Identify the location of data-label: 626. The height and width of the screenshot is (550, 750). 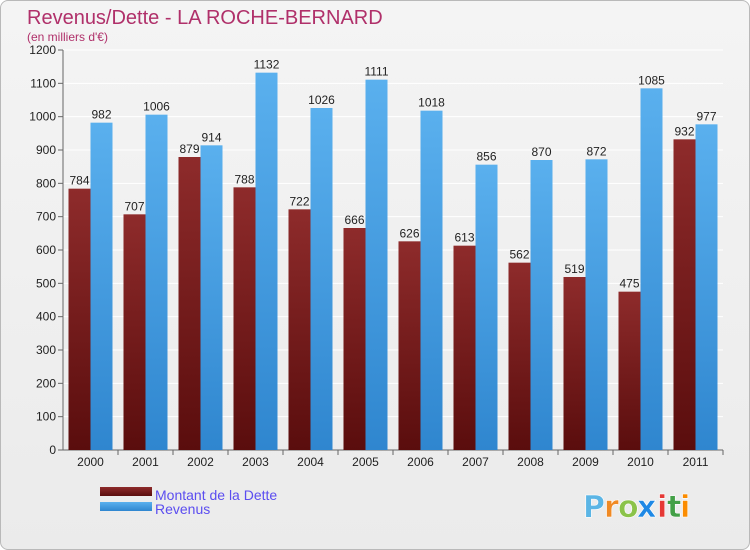
(409, 233).